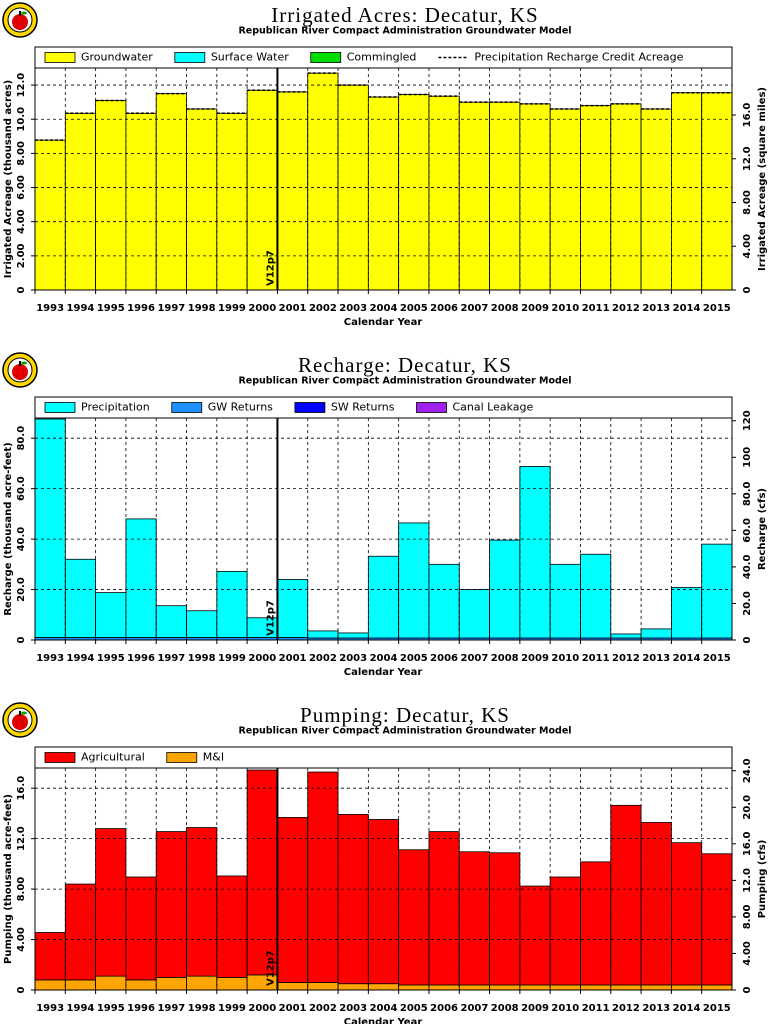  I want to click on x-tick-label: 2014, so click(687, 308).